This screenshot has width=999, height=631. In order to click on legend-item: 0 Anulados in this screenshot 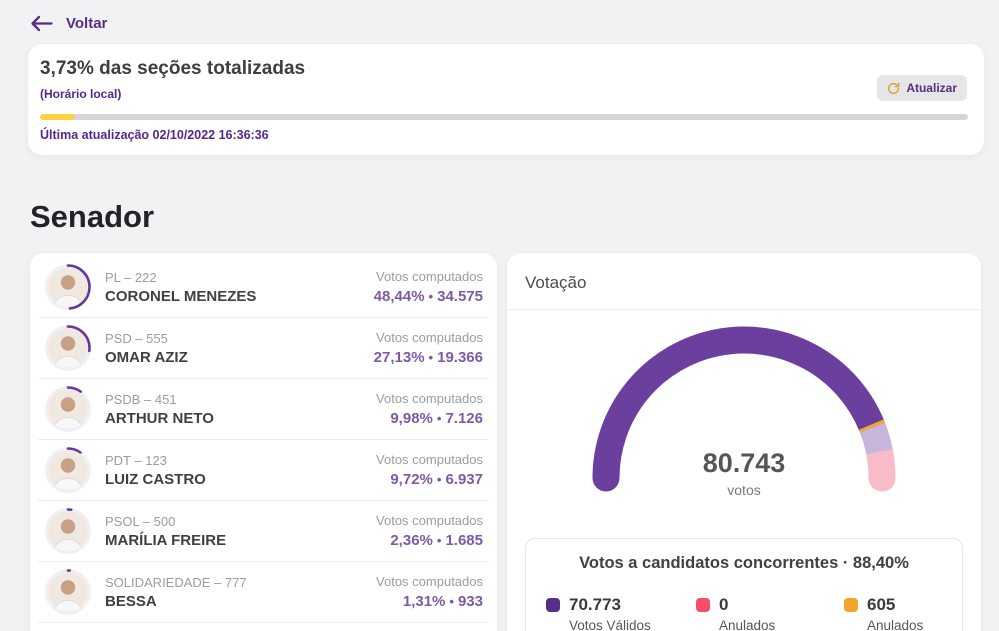, I will do `click(770, 613)`.